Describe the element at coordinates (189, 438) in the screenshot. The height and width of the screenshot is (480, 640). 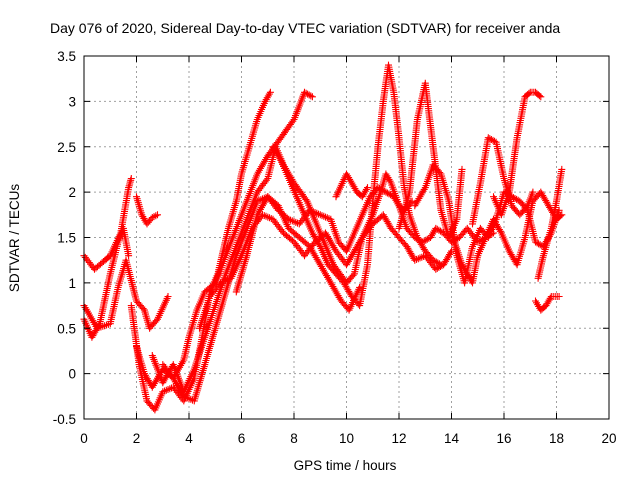
I see `x-tick-label: 4` at that location.